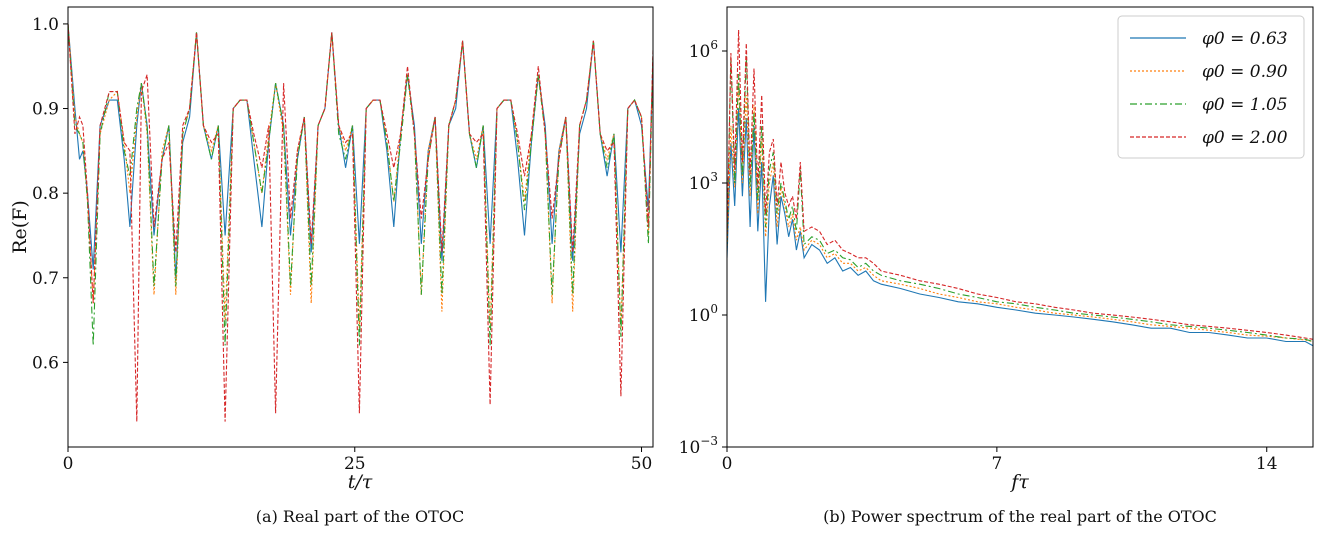 Image resolution: width=1320 pixels, height=534 pixels. Describe the element at coordinates (698, 446) in the screenshot. I see `panel-b-y-tick-label-0: 10⁻³` at that location.